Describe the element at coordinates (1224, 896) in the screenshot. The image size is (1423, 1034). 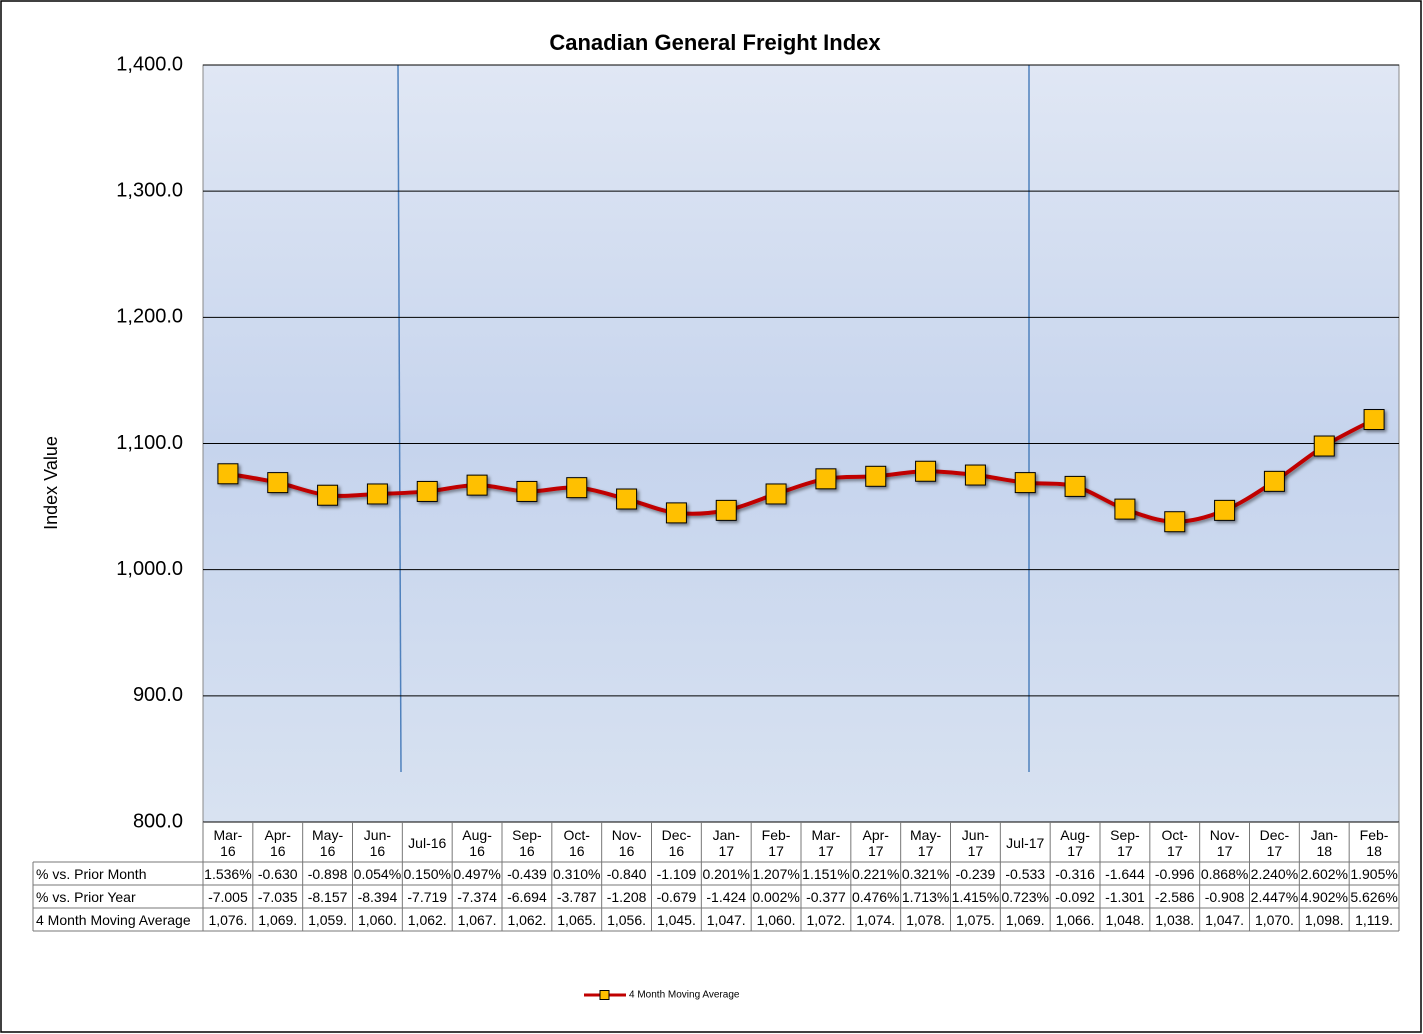
I see `table-cell: -0.908` at that location.